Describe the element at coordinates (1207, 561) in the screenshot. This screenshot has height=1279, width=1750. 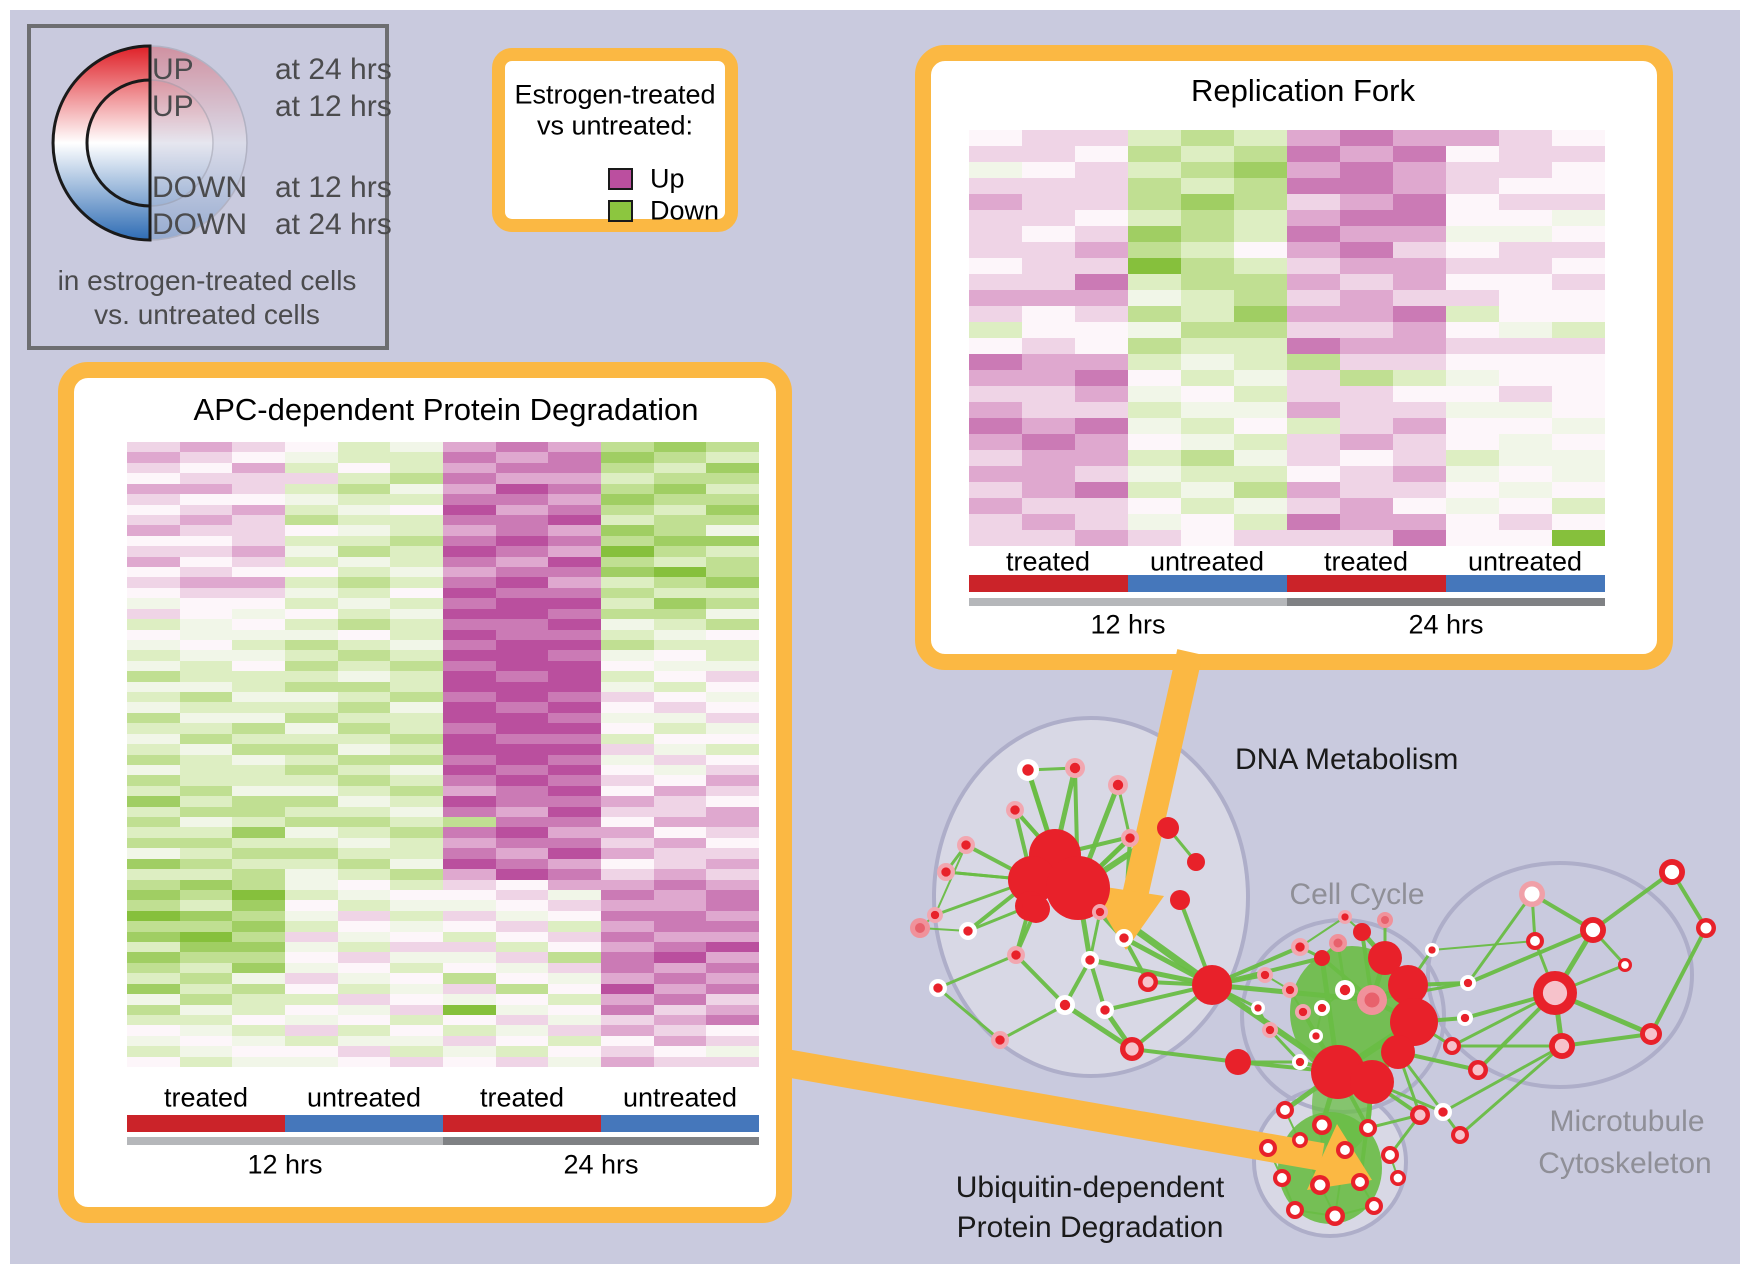
I see `rf-group-label-untreated-12: untreated` at that location.